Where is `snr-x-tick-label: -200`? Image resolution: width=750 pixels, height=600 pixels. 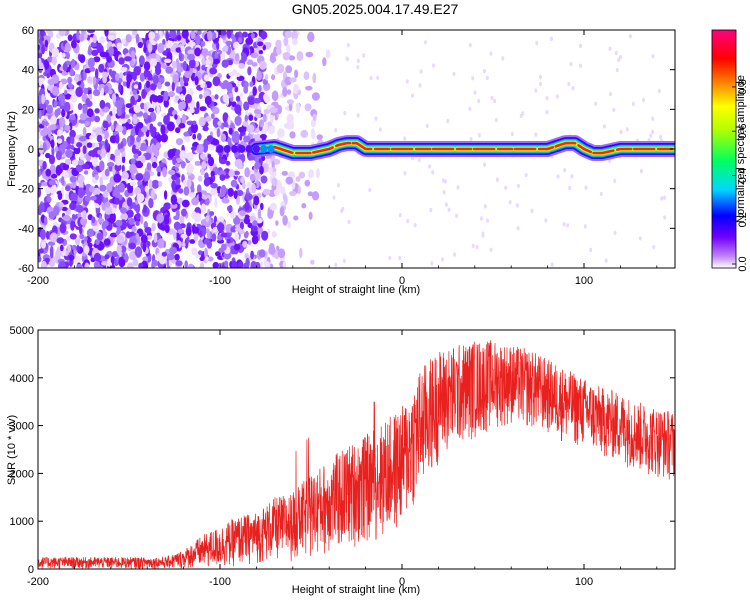 snr-x-tick-label: -200 is located at coordinates (38, 582).